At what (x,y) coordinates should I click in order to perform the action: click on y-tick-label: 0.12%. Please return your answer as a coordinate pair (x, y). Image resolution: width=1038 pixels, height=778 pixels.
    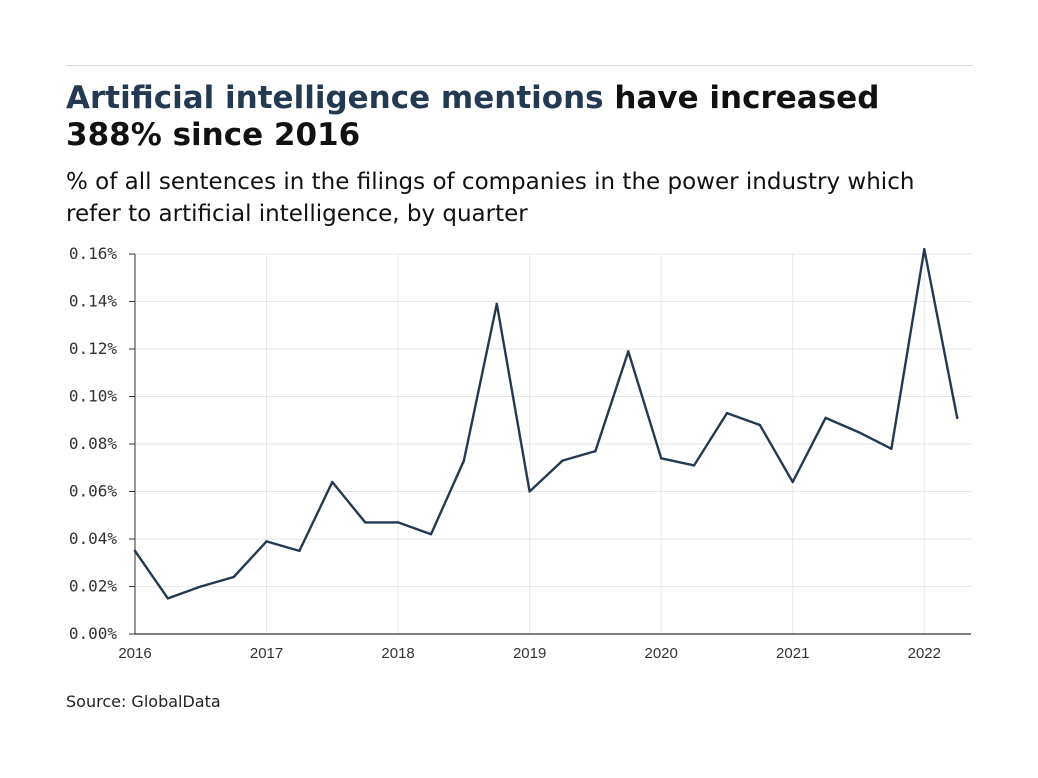
    Looking at the image, I should click on (93, 348).